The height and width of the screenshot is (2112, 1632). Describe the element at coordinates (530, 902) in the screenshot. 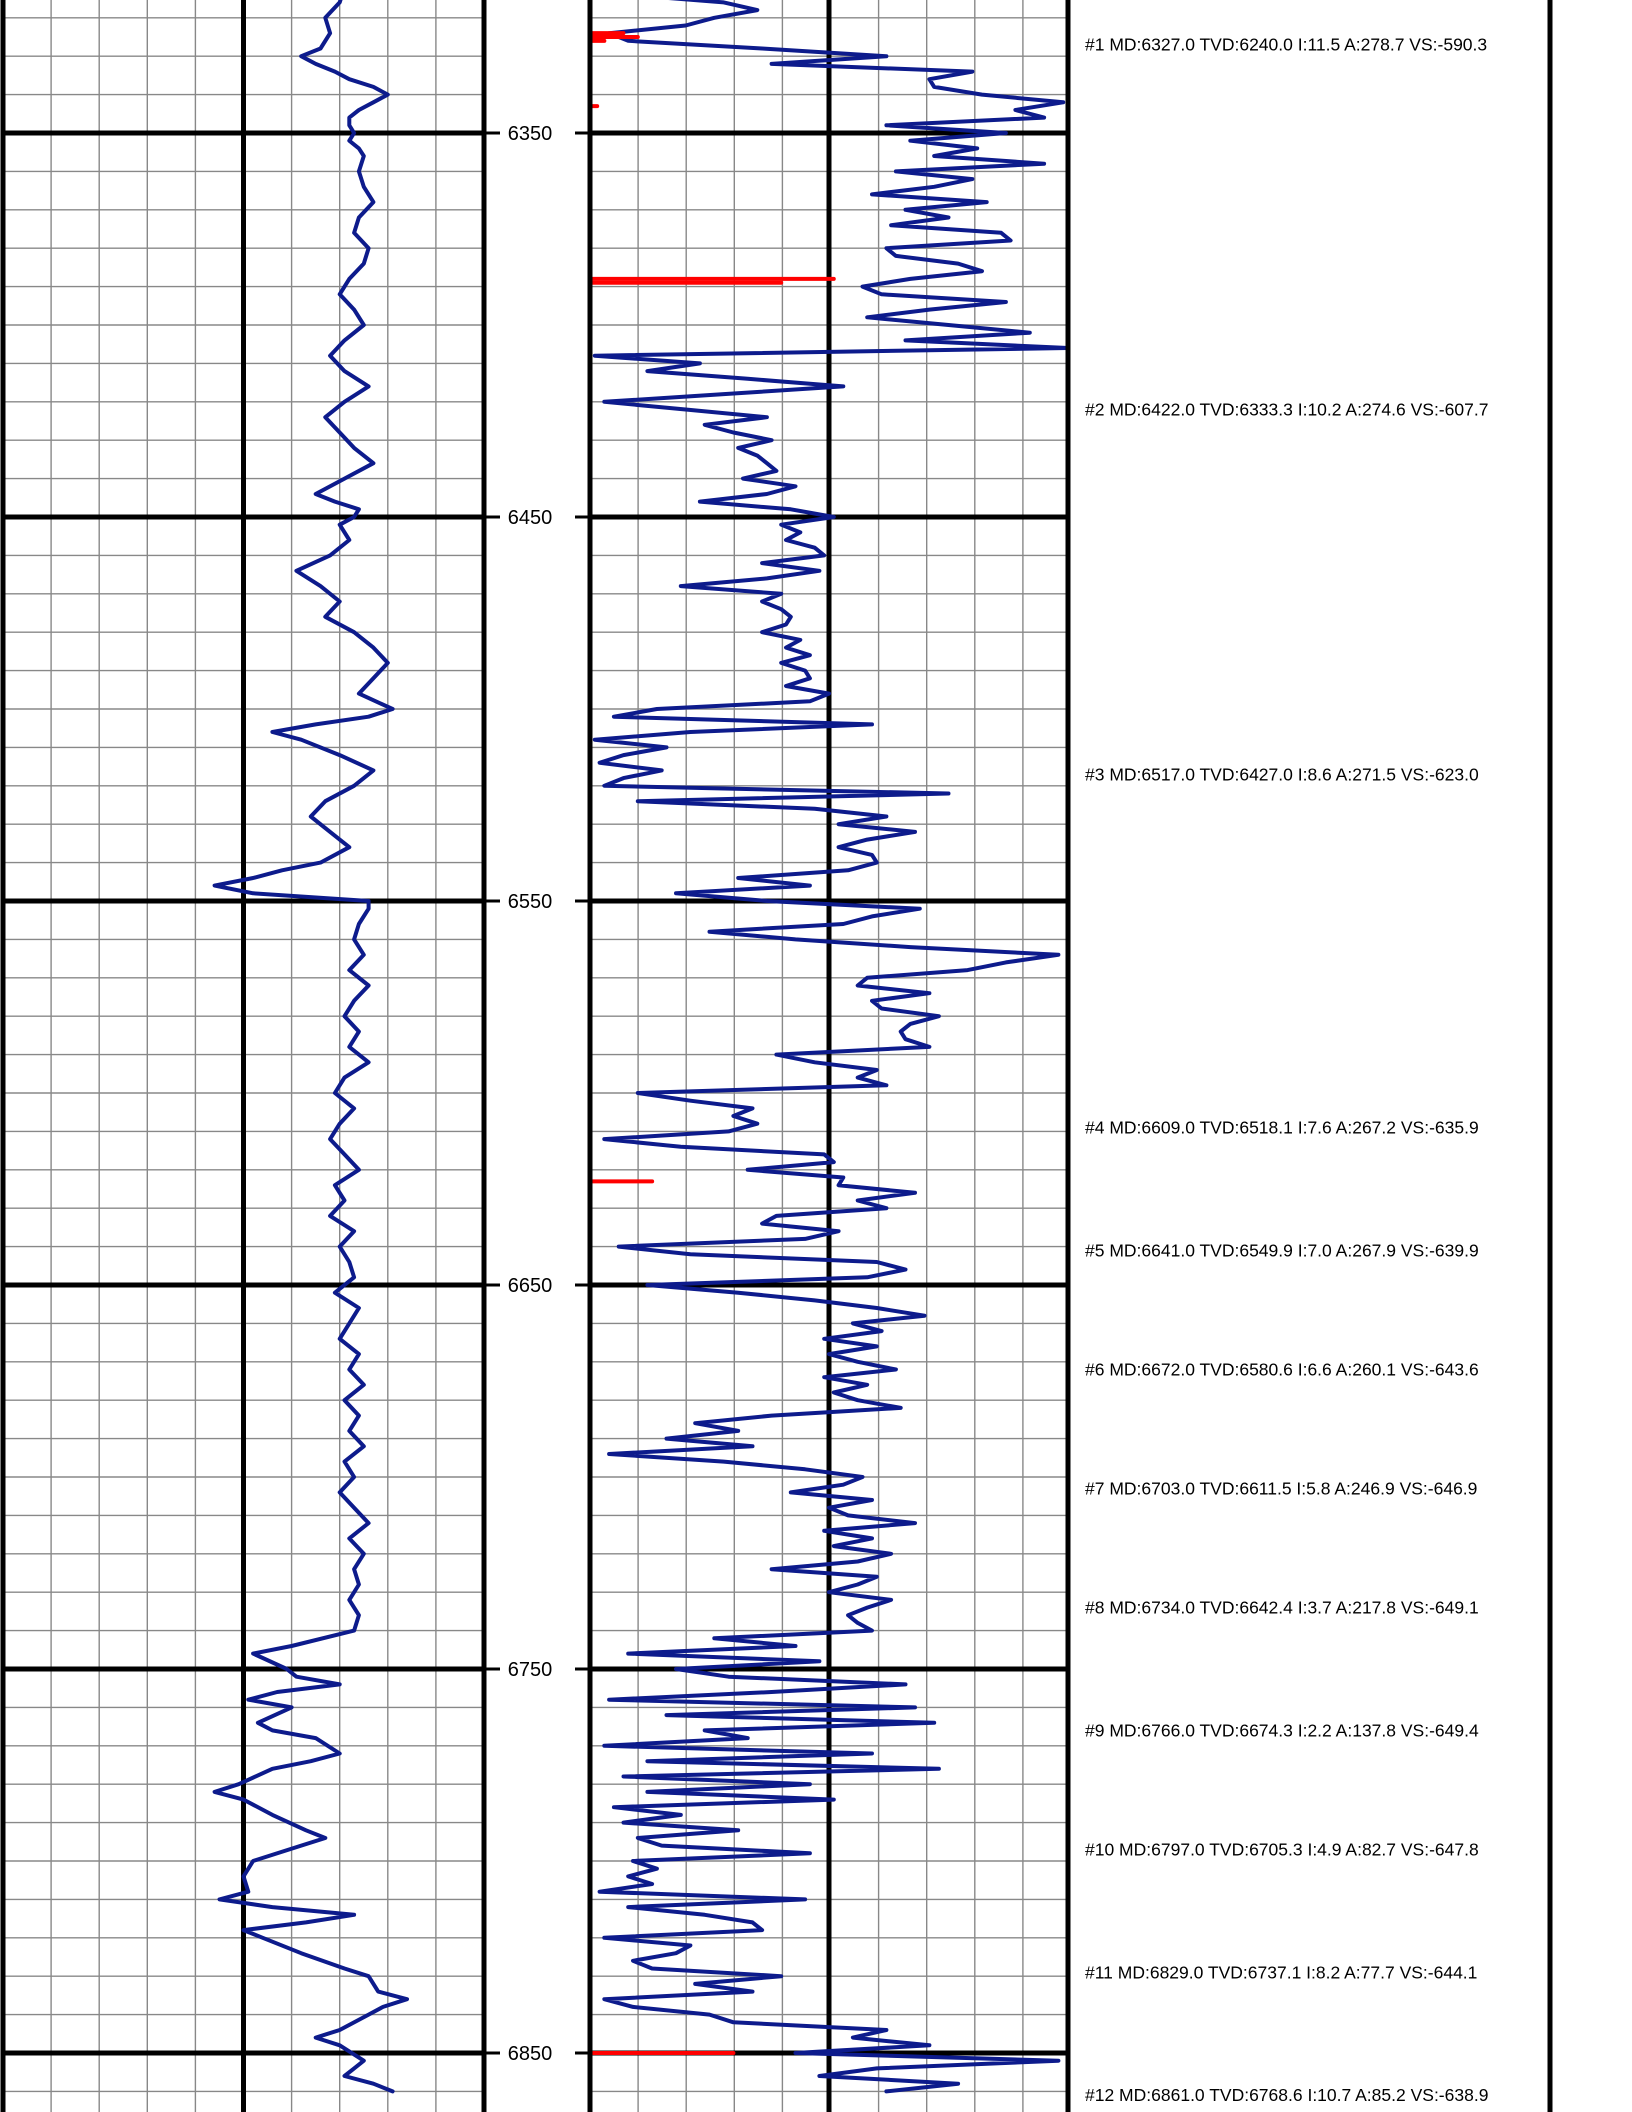

I see `depth-label: 6550` at that location.